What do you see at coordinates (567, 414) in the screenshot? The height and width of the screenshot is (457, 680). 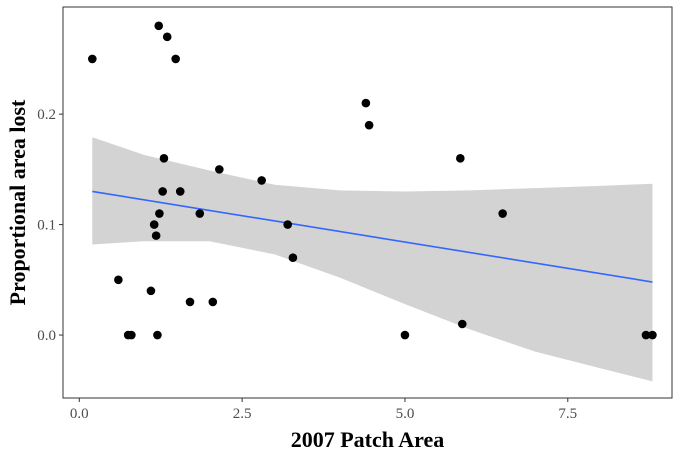 I see `x-tick-label: 7.5` at bounding box center [567, 414].